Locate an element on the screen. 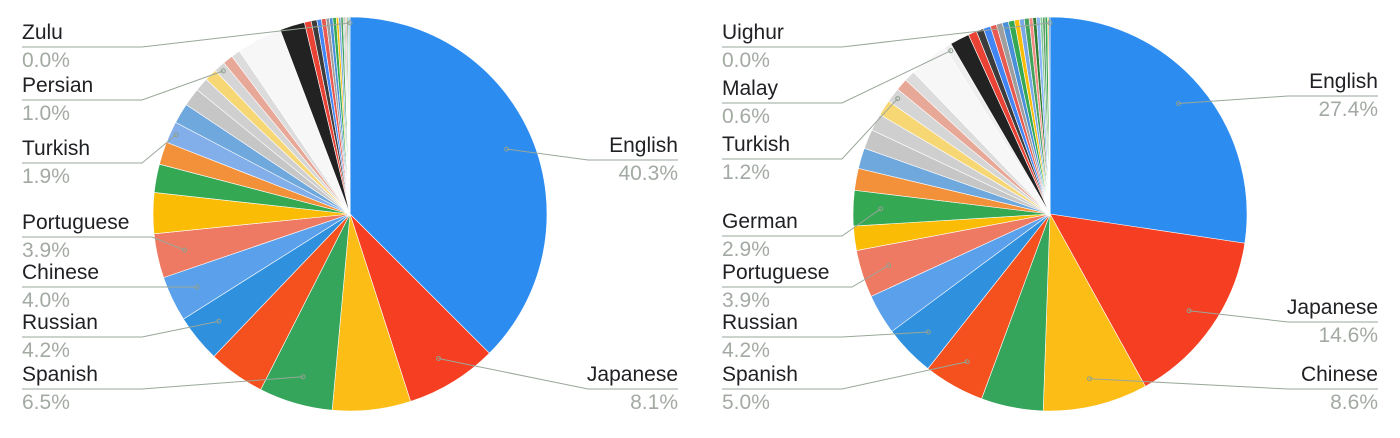 The height and width of the screenshot is (438, 1400). right-label-turkish-name: Turkish is located at coordinates (756, 144).